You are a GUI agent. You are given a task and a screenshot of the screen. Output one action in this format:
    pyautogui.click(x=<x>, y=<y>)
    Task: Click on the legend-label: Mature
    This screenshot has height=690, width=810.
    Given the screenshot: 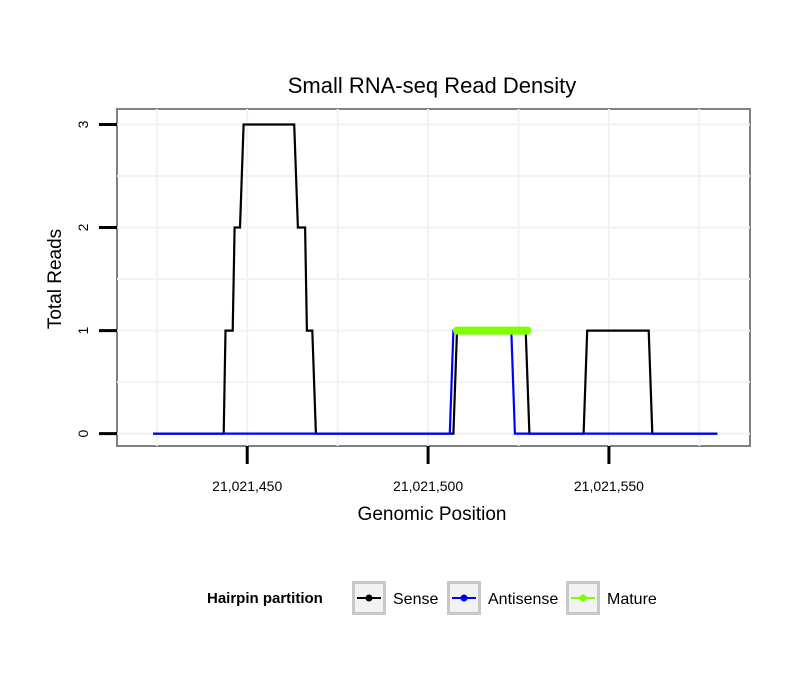 What is the action you would take?
    pyautogui.click(x=632, y=599)
    